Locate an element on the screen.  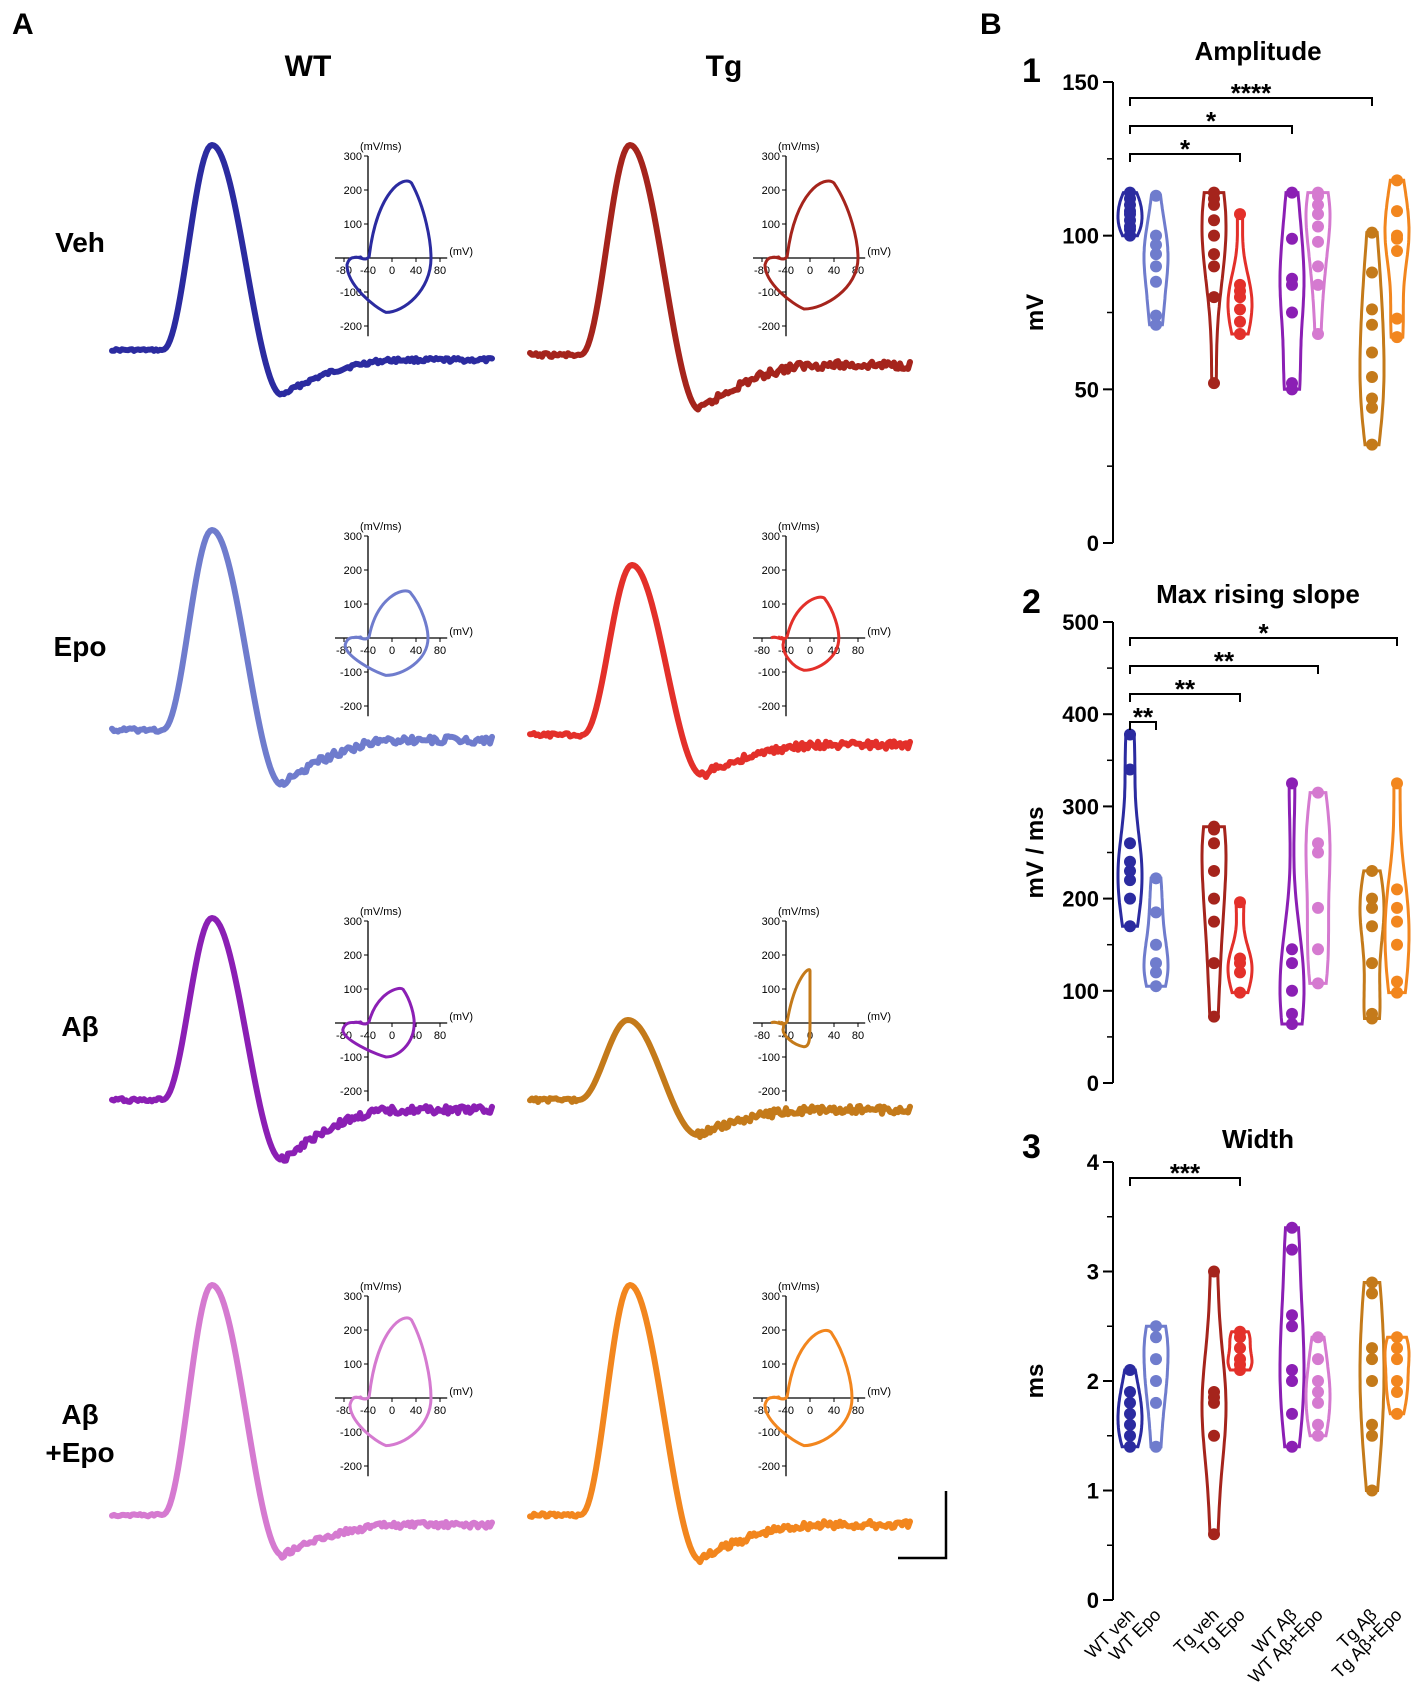
row-label-epo: Epo is located at coordinates (80, 646).